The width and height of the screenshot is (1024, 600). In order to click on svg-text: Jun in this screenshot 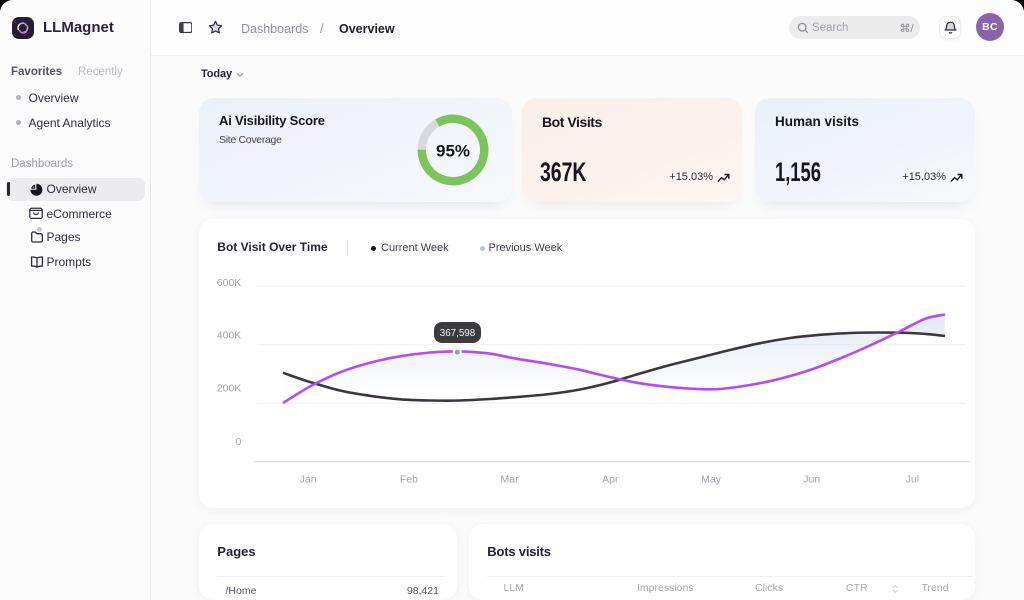, I will do `click(811, 480)`.